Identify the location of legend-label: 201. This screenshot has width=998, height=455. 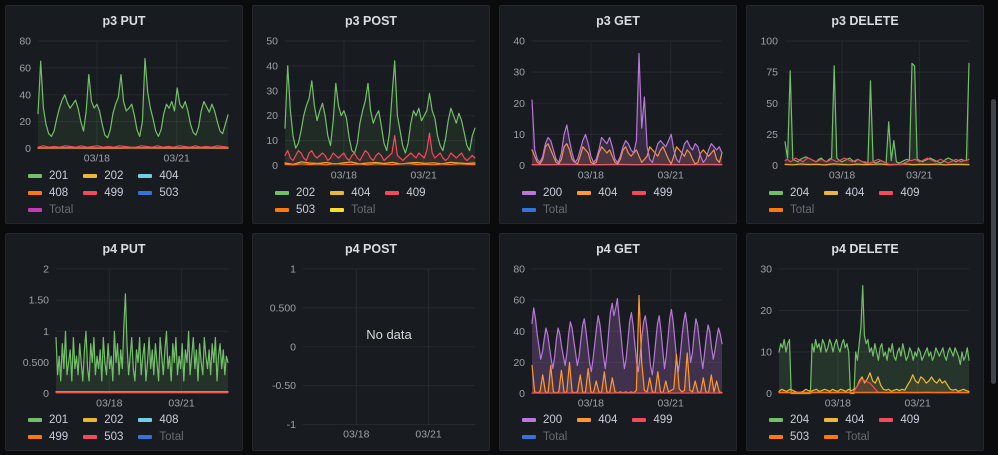
(59, 175).